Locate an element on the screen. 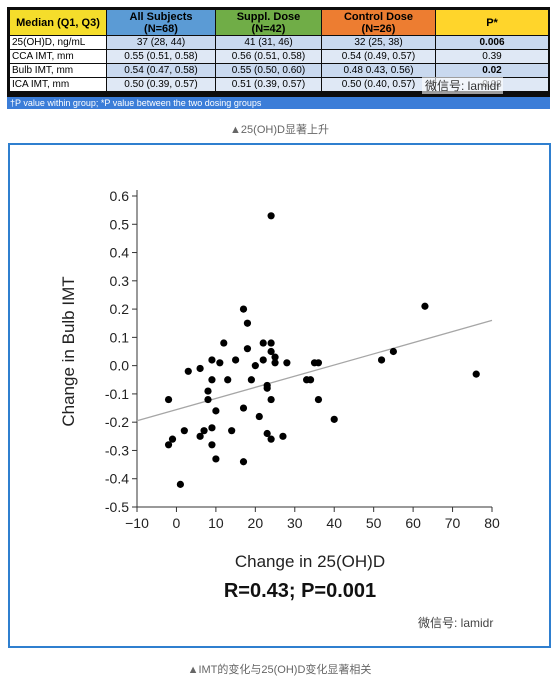  y-tick-label: 0.3 is located at coordinates (120, 281).